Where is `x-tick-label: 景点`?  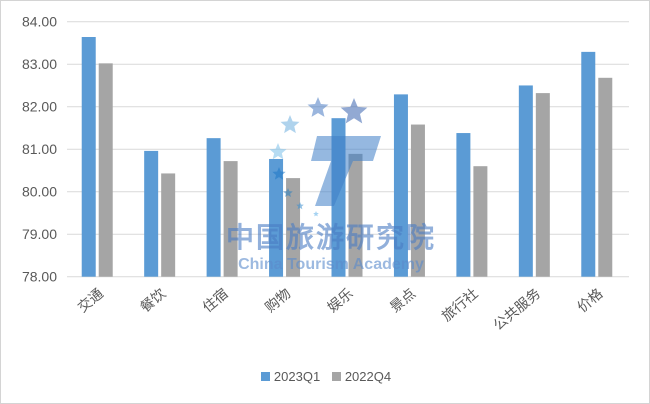 x-tick-label: 景点 is located at coordinates (403, 301).